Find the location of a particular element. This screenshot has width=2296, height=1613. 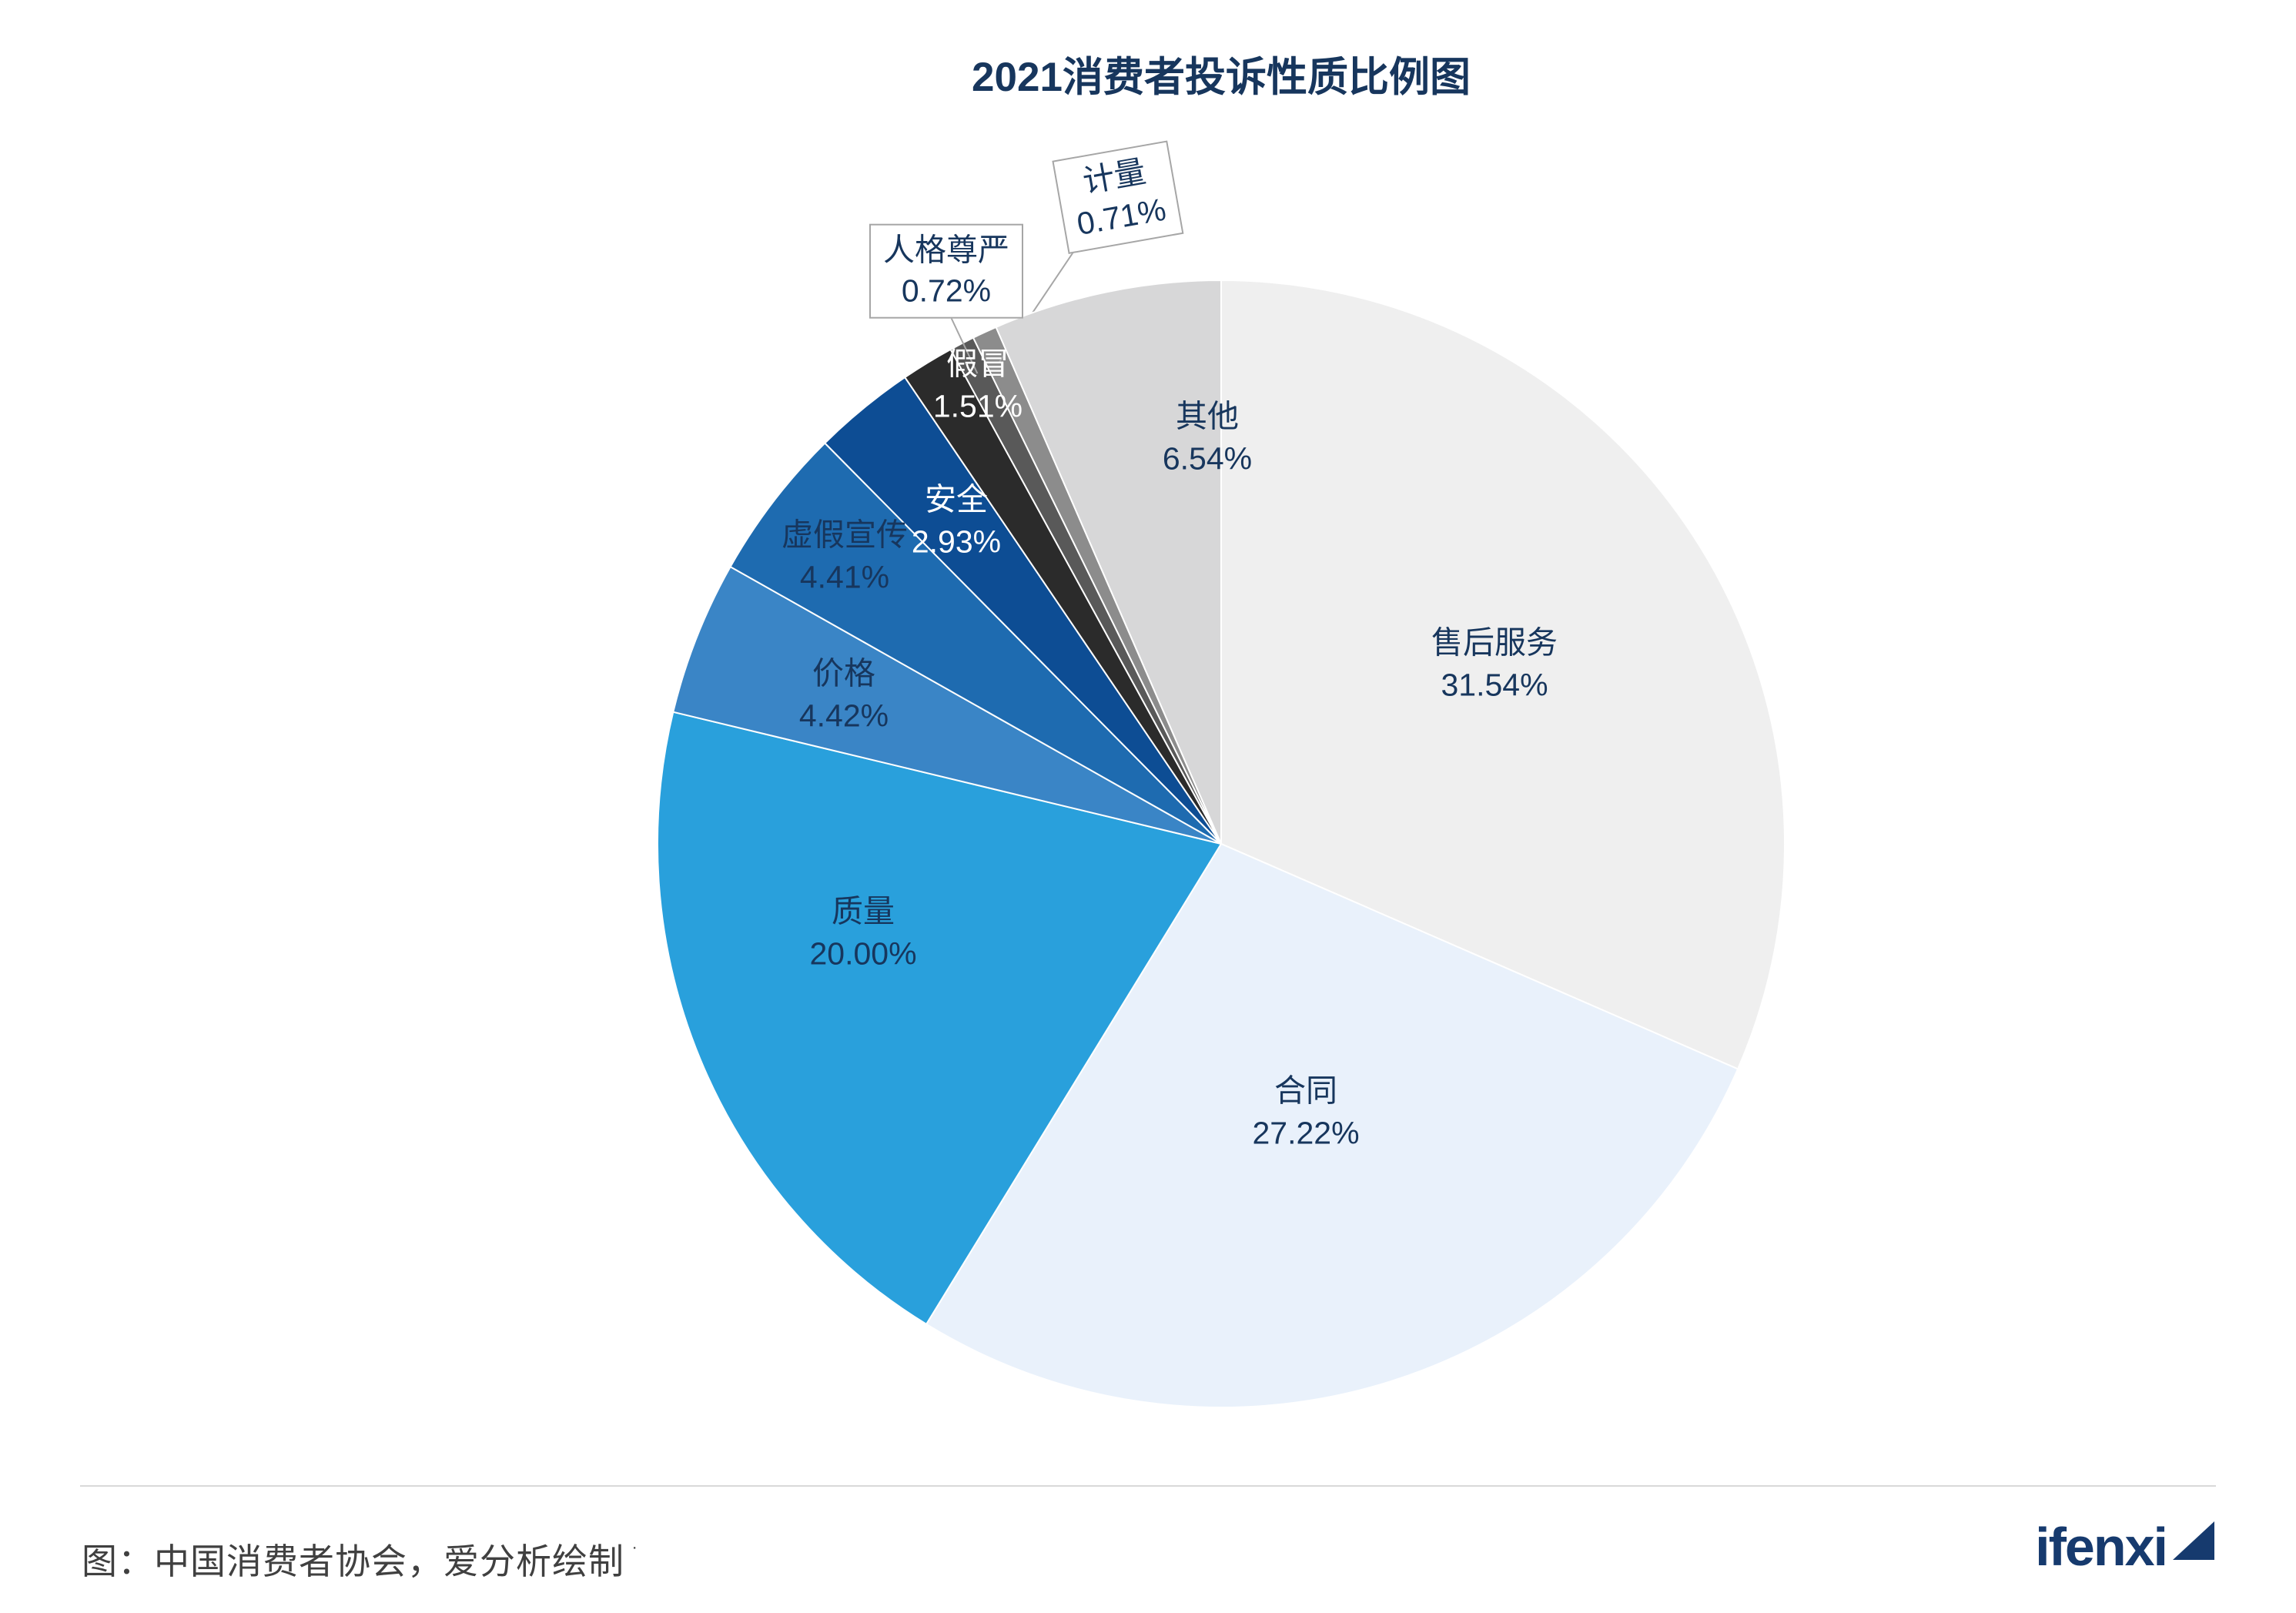

ifenxi-logo-text: ifenxi is located at coordinates (2101, 1547).